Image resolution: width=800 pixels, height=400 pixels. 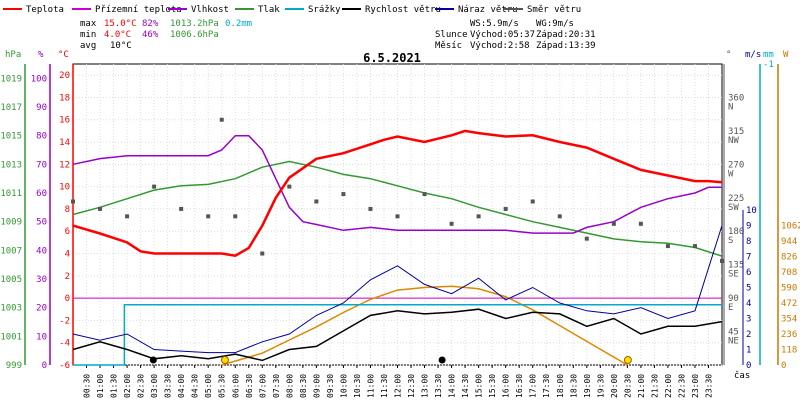 What do you see at coordinates (488, 10) in the screenshot?
I see `legend-label: Náraz větru` at bounding box center [488, 10].